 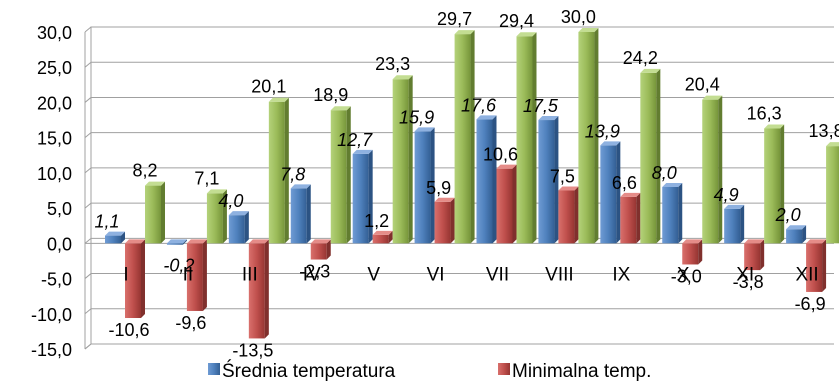 I want to click on x-tick-label: X, so click(x=683, y=274).